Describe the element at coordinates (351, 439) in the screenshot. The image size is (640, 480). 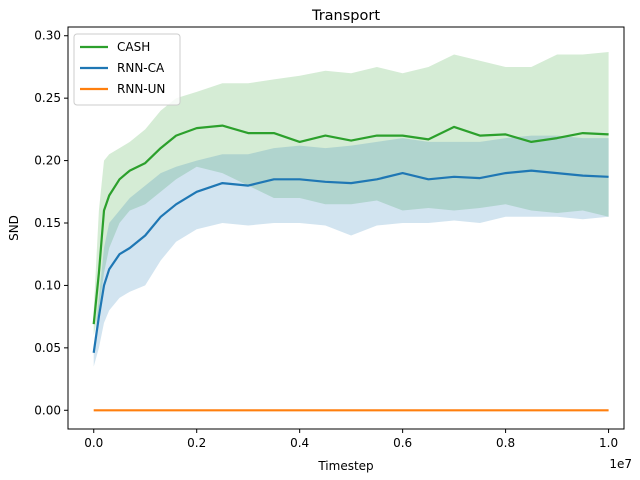
I see `x-axis-ticks: 0.0 0.2 0.4 0.6 0.8 1.0` at that location.